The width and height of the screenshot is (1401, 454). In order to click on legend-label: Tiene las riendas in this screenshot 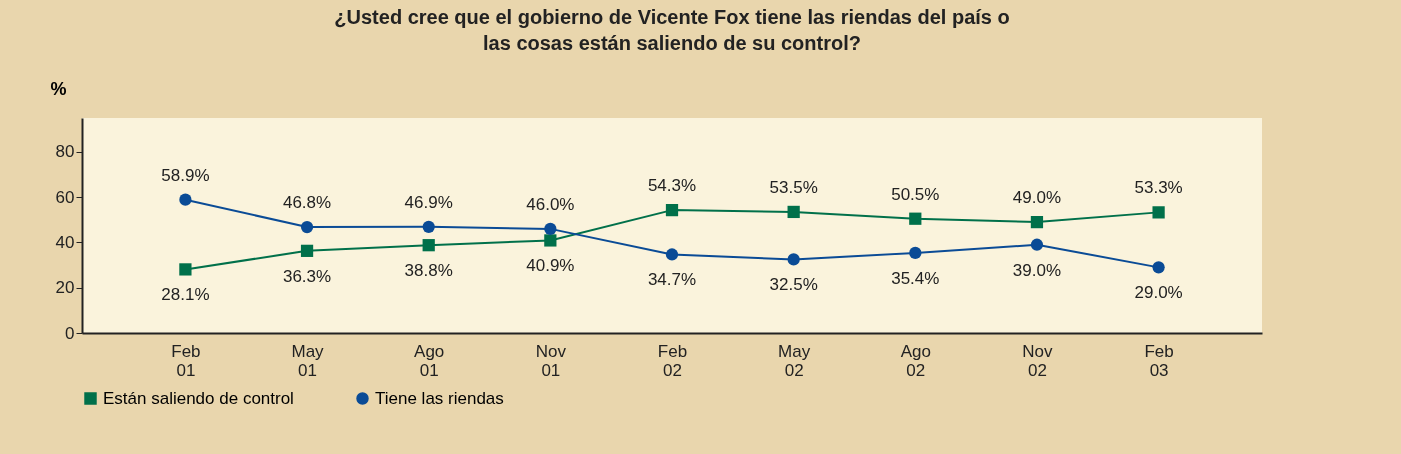, I will do `click(439, 398)`.